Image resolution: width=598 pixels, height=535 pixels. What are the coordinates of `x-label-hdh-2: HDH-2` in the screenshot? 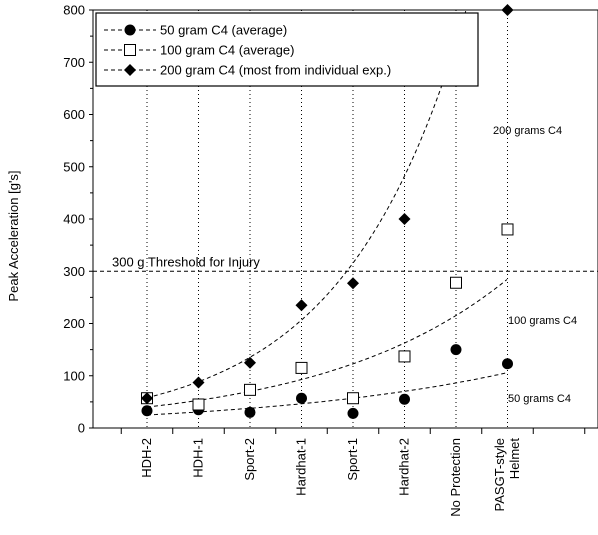 It's located at (146, 458).